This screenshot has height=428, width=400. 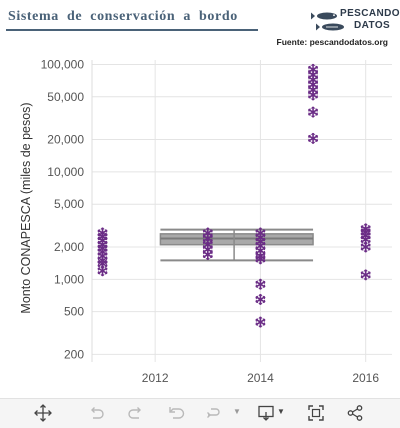 I want to click on y-tick-label: 1,000, so click(x=69, y=279).